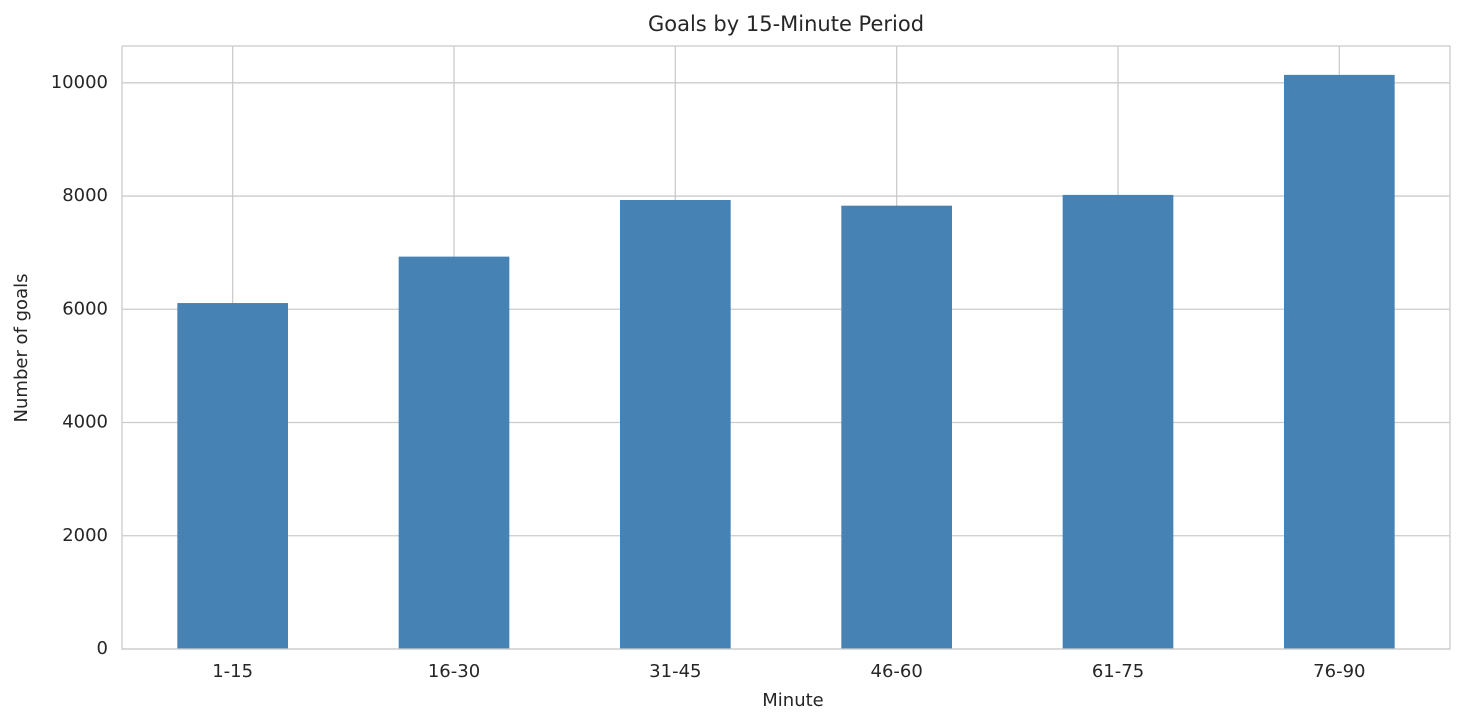 The height and width of the screenshot is (726, 1479). What do you see at coordinates (792, 700) in the screenshot?
I see `x-axis-label: Minute` at bounding box center [792, 700].